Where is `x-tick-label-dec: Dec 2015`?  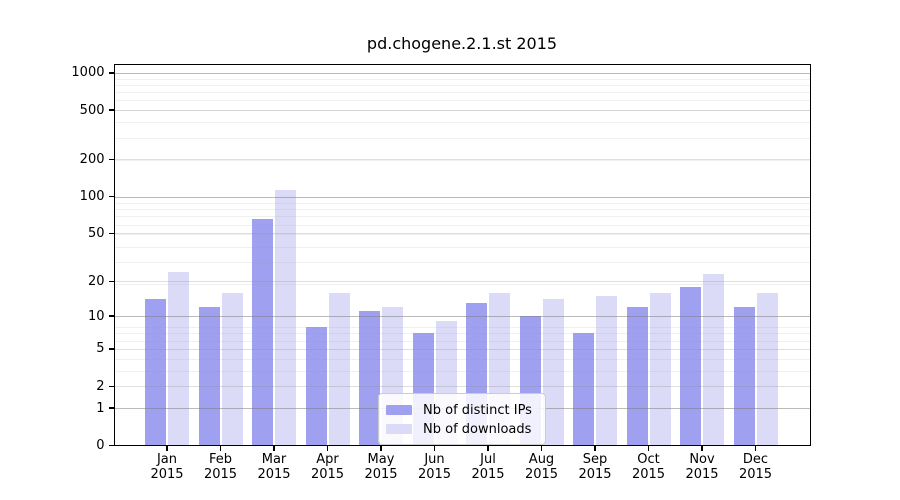 x-tick-label-dec: Dec 2015 is located at coordinates (756, 467).